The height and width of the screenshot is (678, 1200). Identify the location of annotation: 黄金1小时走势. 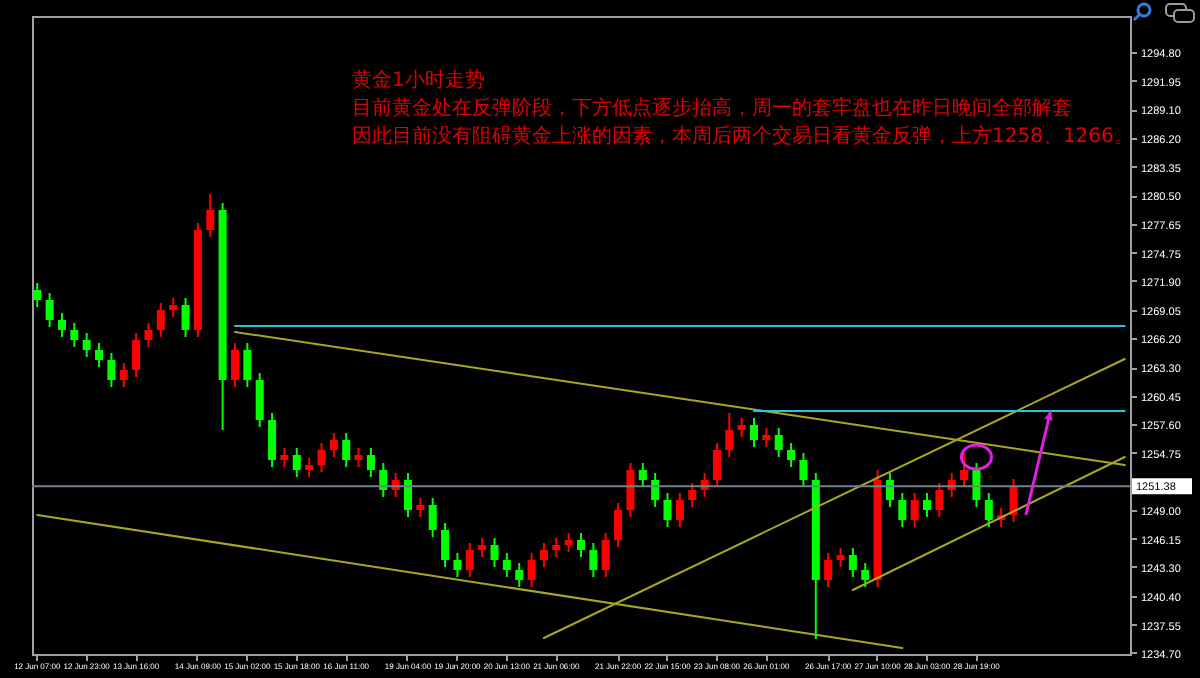
(418, 80).